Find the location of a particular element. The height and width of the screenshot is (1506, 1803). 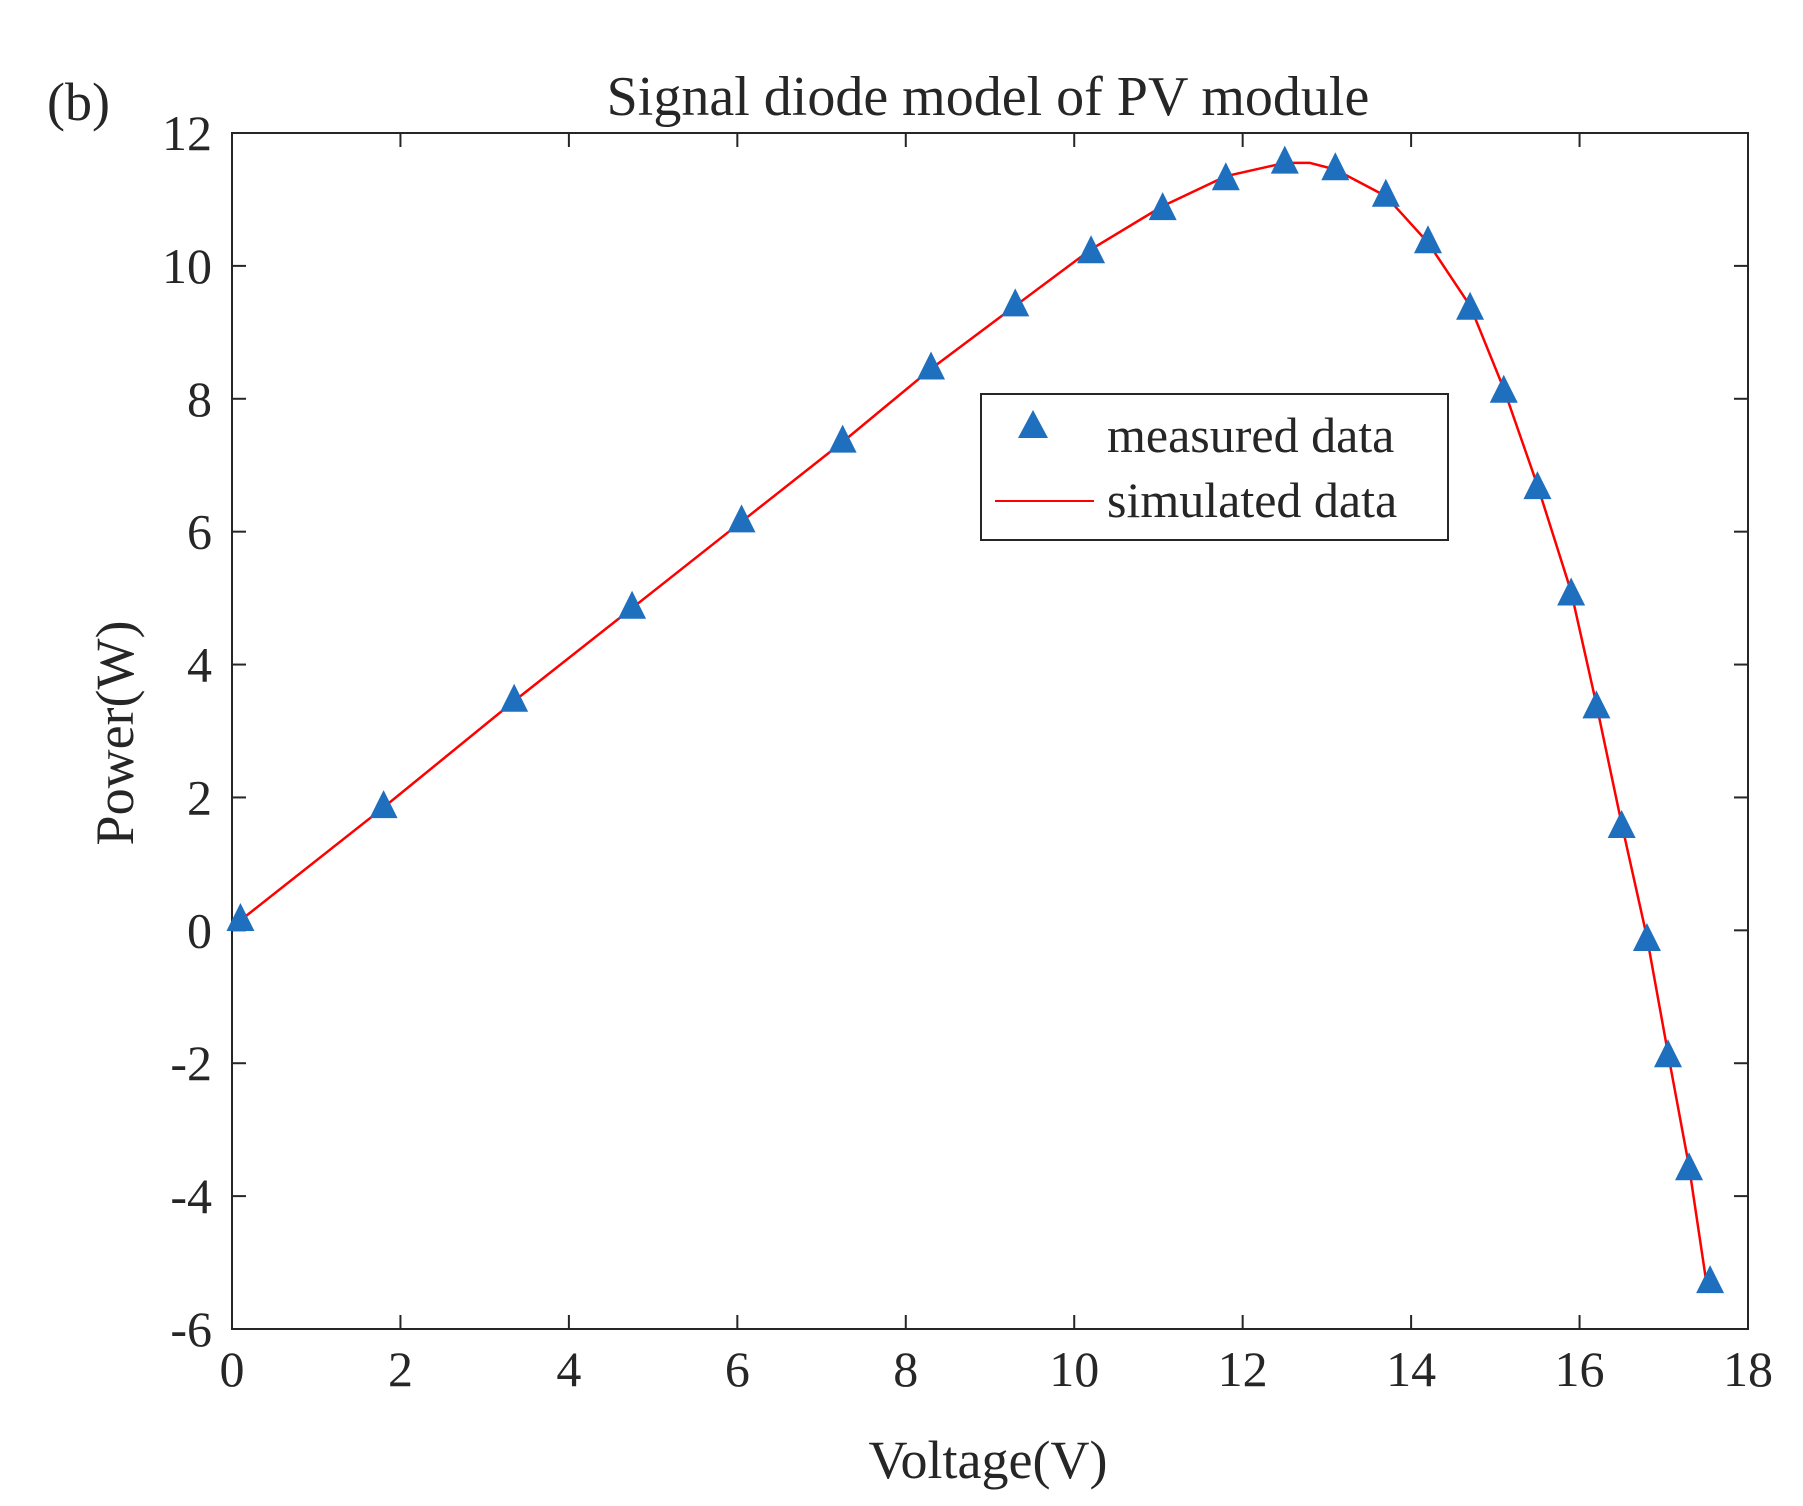

x-tick-label: 14 is located at coordinates (1411, 1369).